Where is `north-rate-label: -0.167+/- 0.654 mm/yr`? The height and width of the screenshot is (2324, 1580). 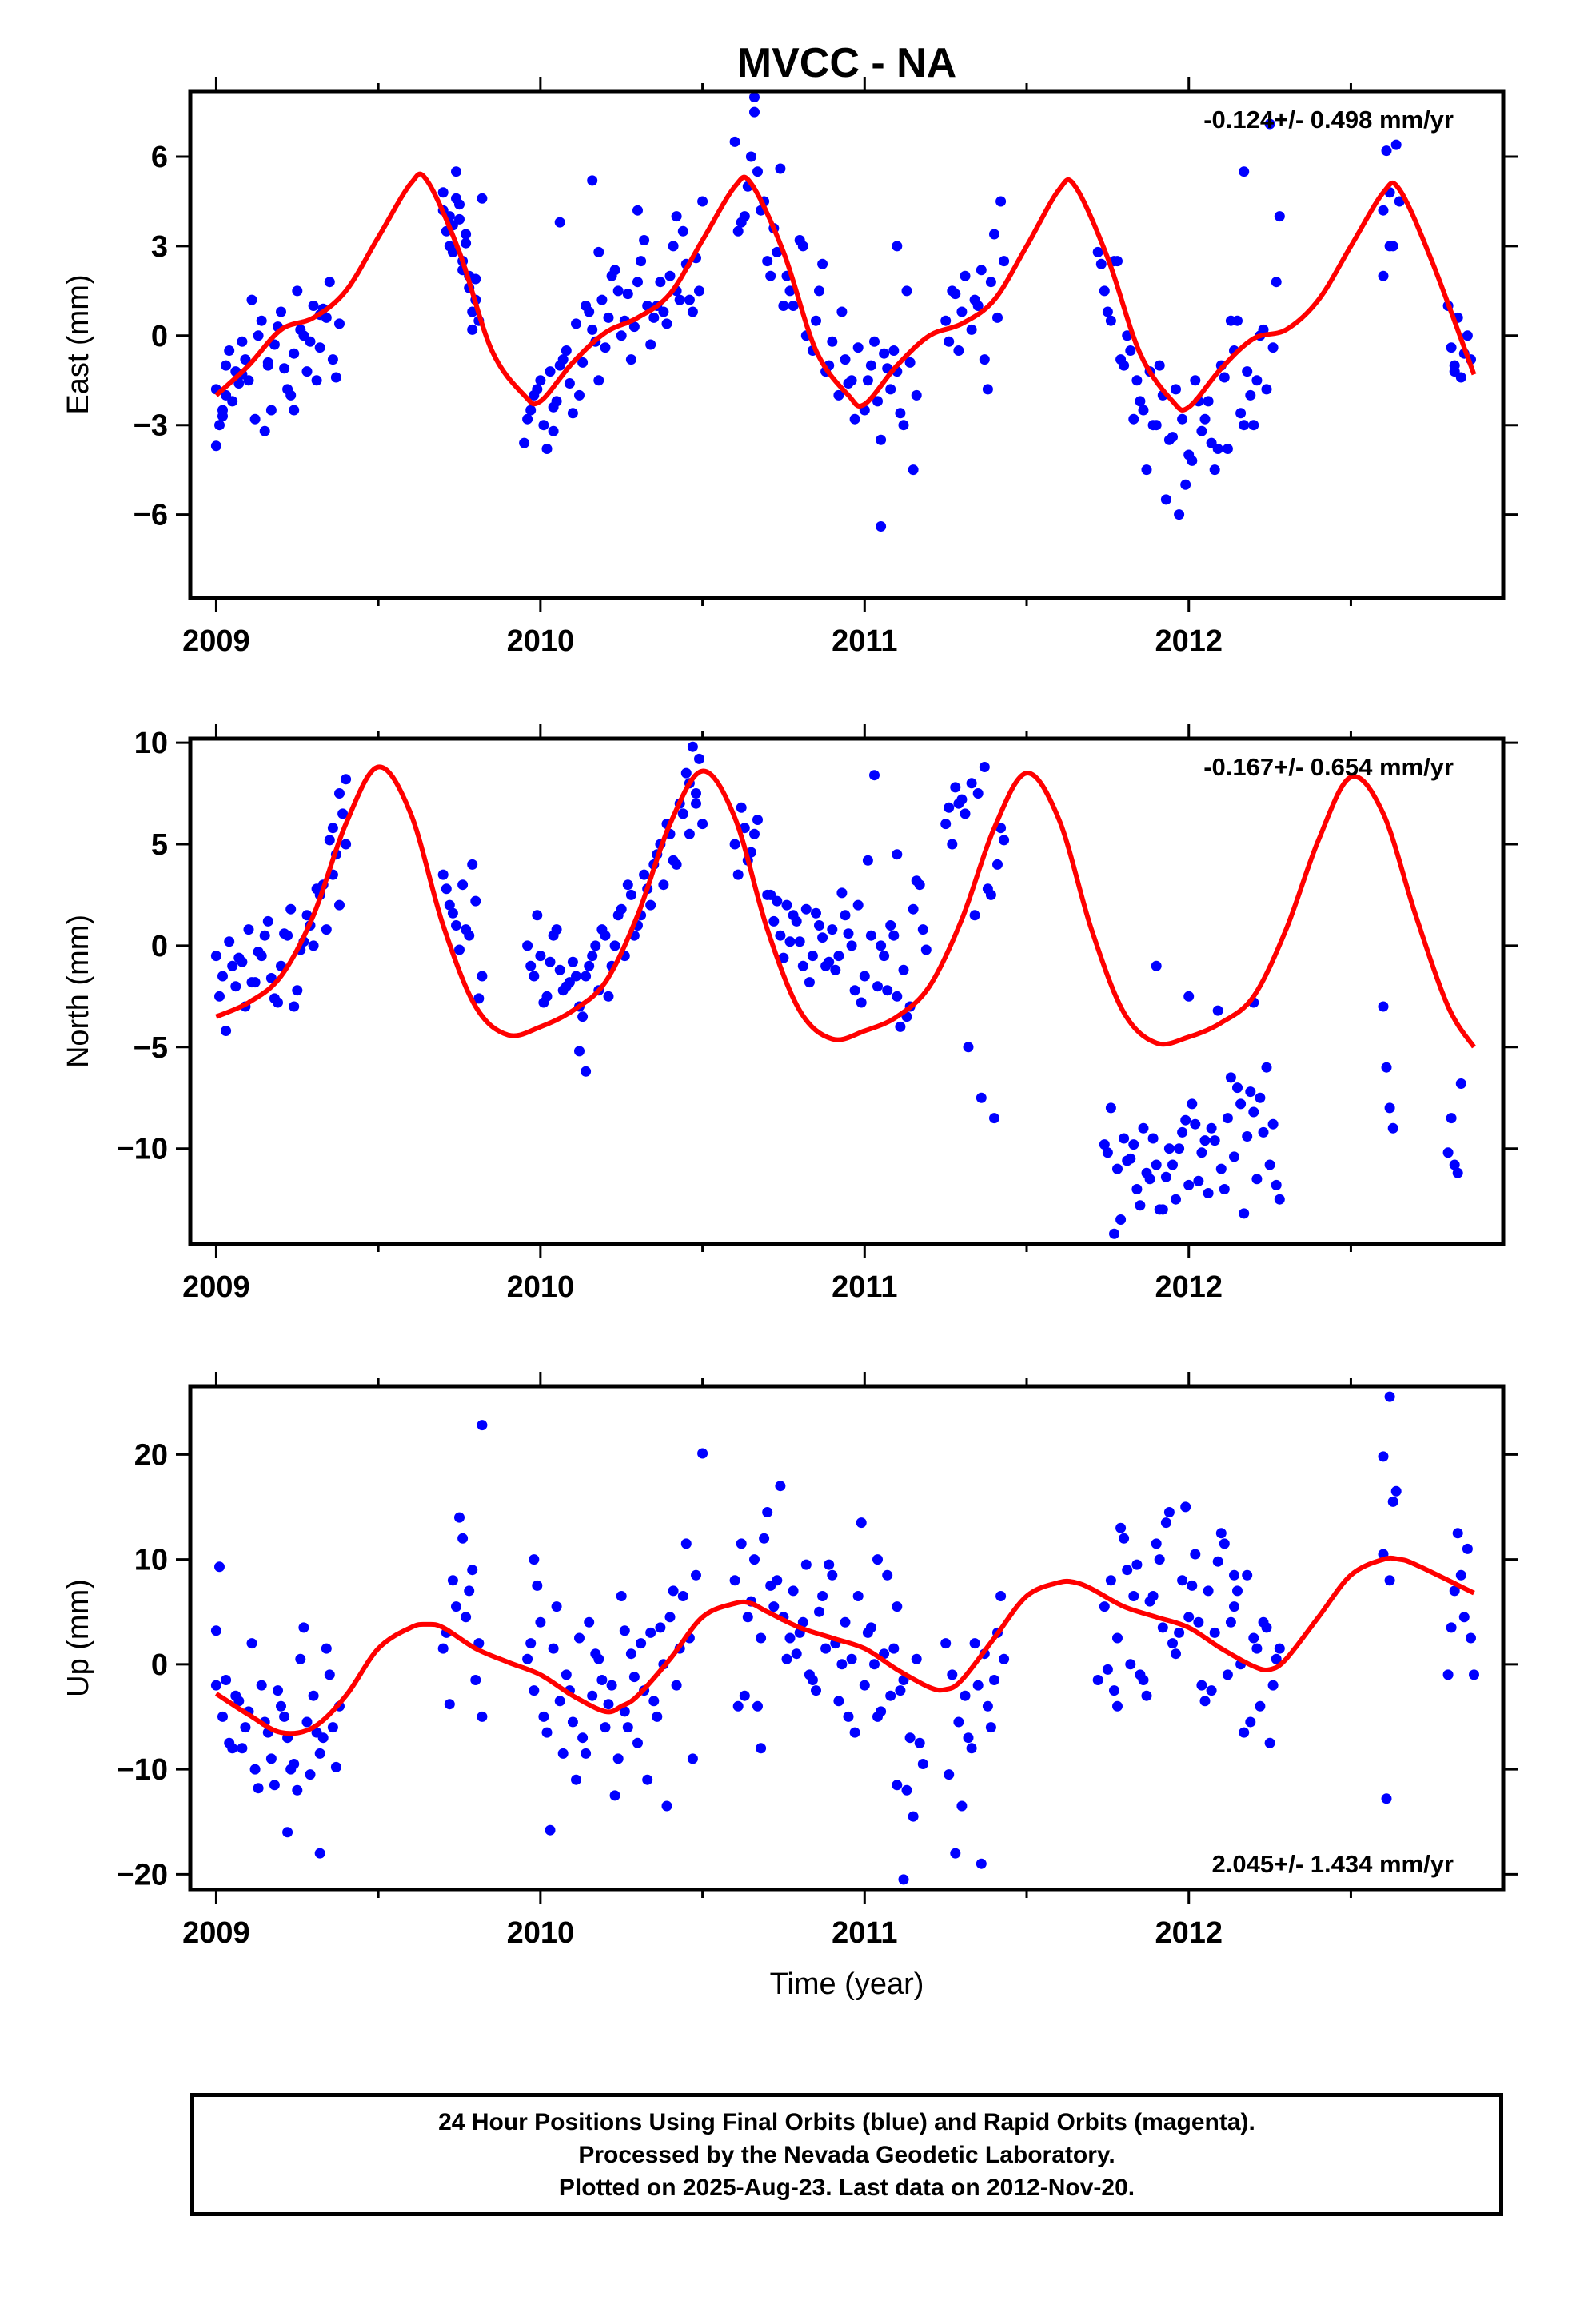 north-rate-label: -0.167+/- 0.654 mm/yr is located at coordinates (1328, 767).